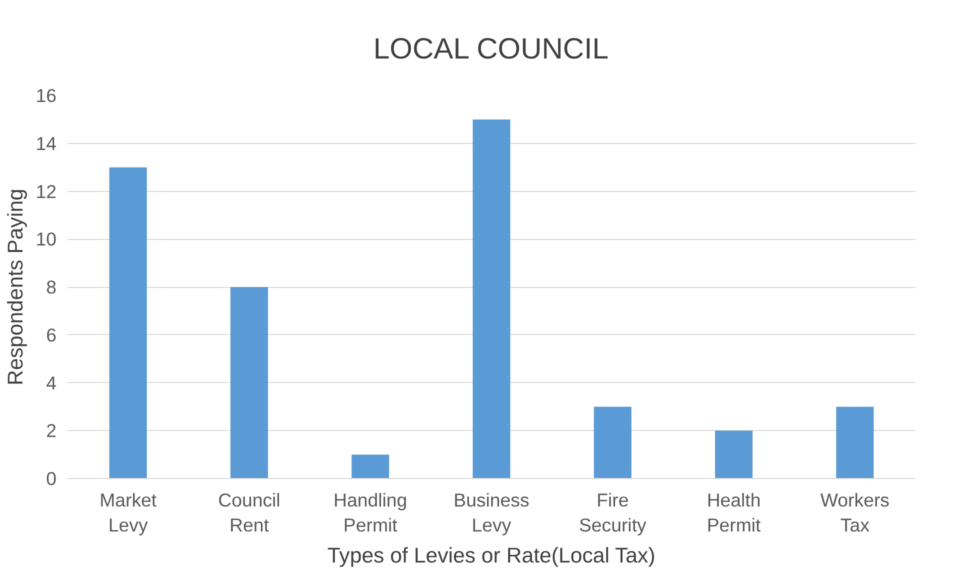  I want to click on chart-title: LOCAL COUNCIL, so click(491, 49).